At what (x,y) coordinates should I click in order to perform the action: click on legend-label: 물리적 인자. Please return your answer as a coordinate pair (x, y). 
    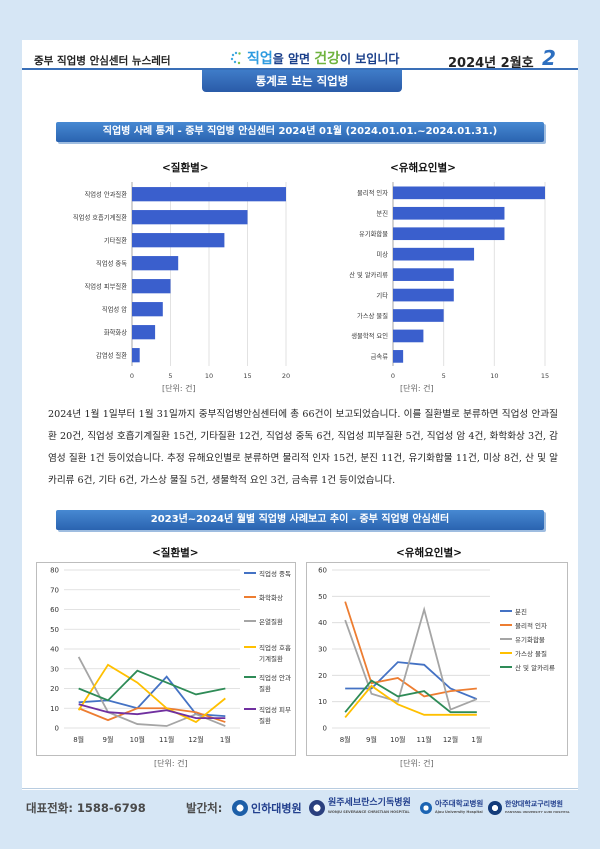
    Looking at the image, I should click on (531, 625).